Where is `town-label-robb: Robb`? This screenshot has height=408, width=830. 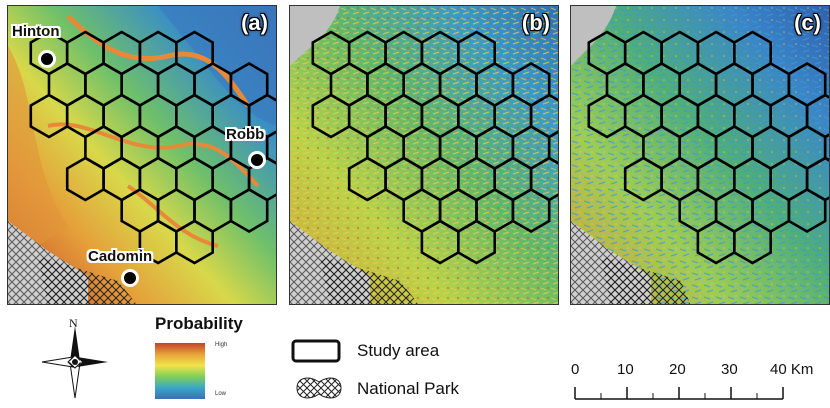
town-label-robb: Robb is located at coordinates (245, 134).